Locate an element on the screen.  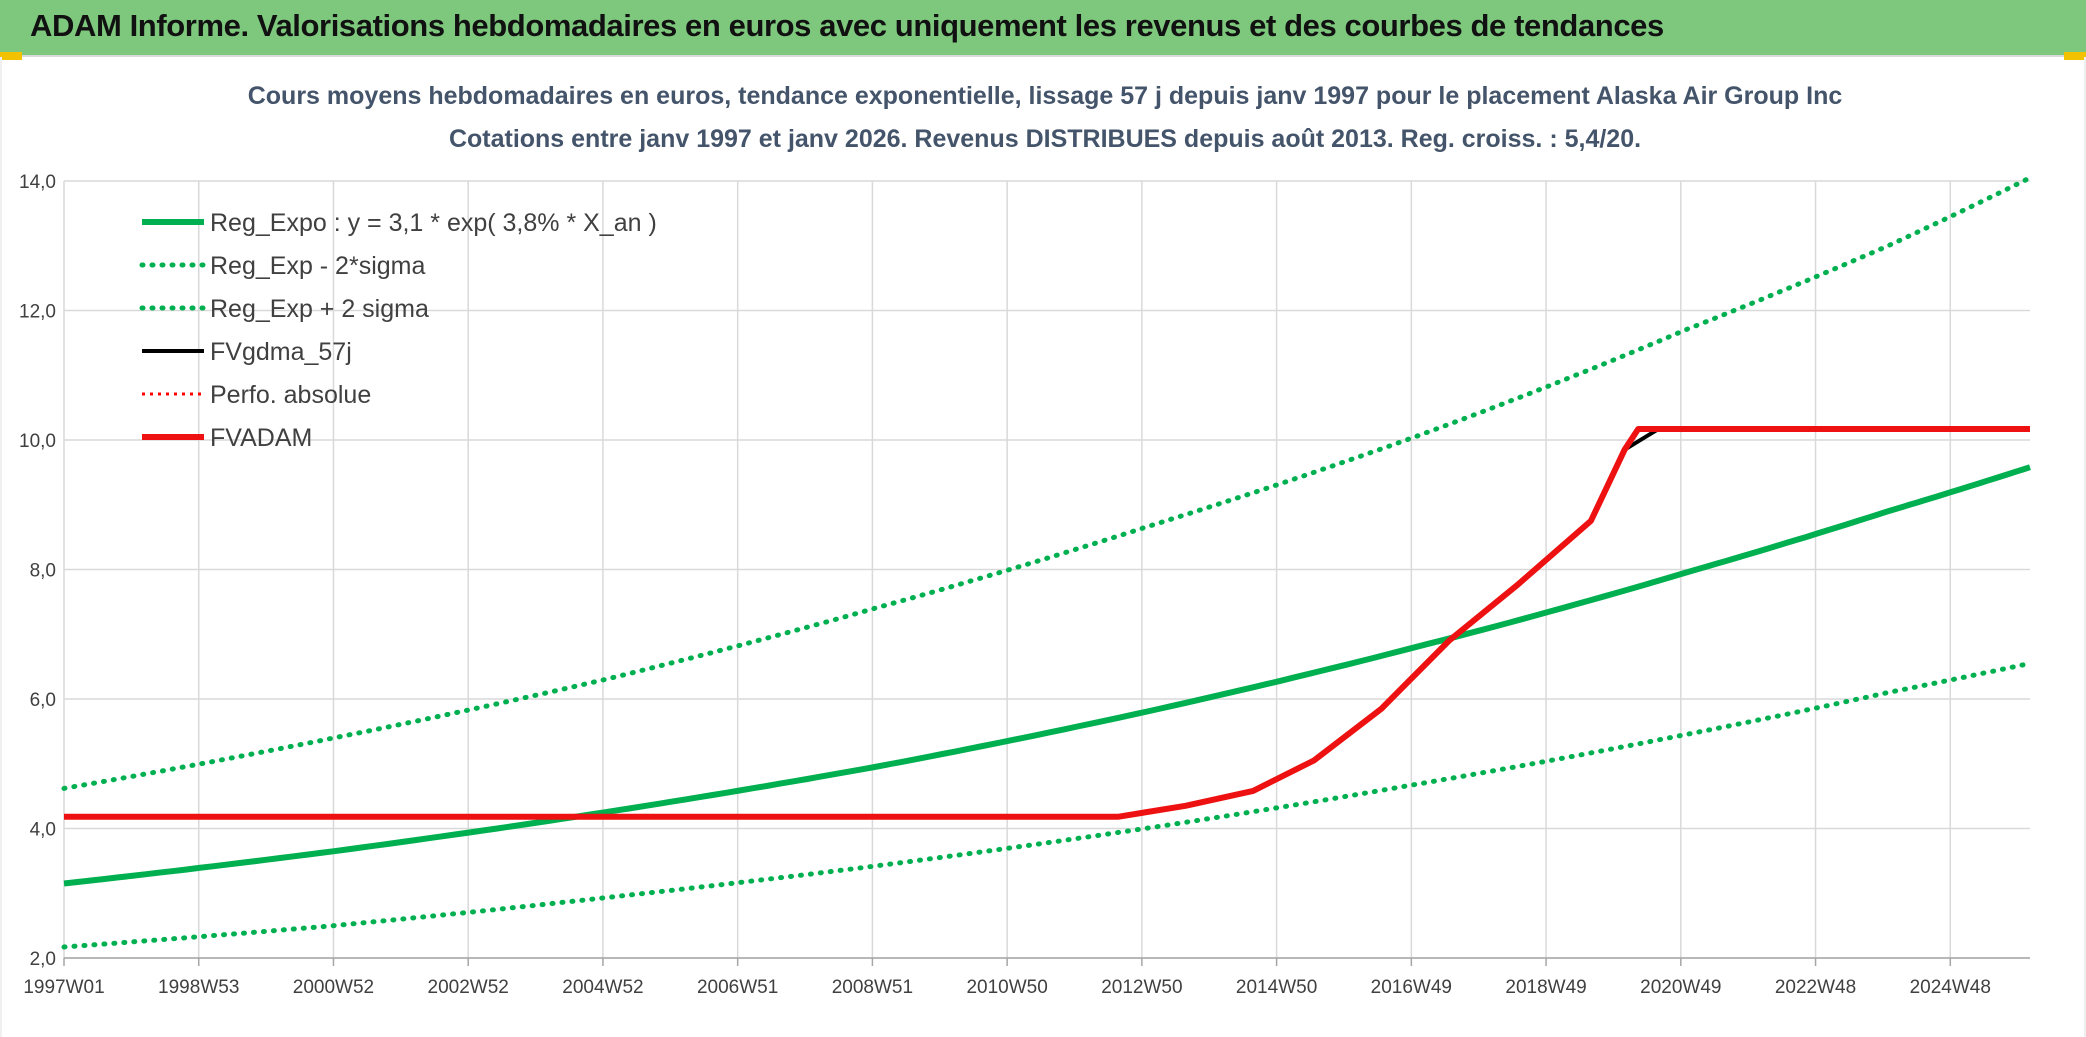
y-tick-label: 12,0 is located at coordinates (37, 312).